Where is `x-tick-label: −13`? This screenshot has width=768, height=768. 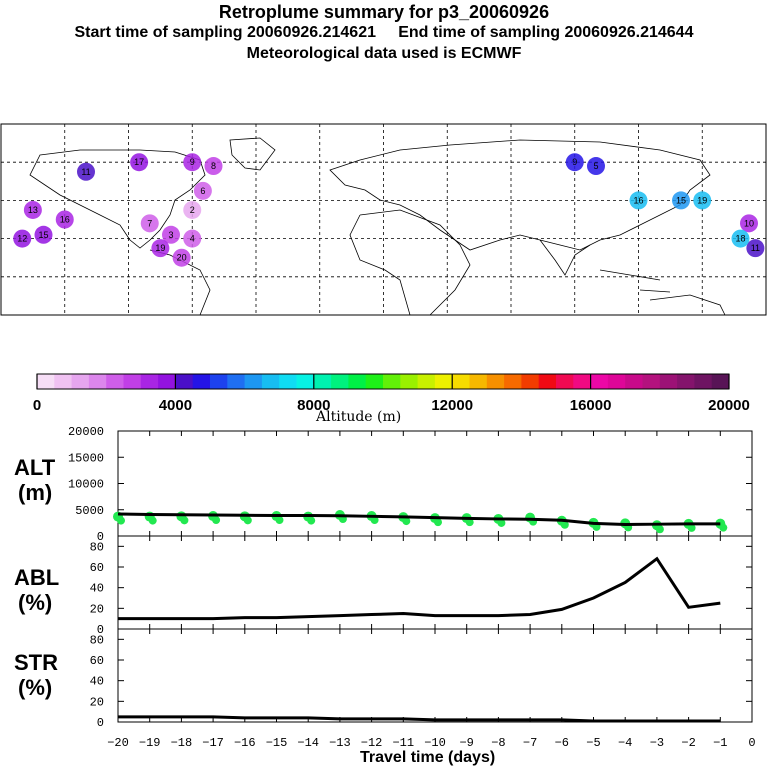
x-tick-label: −13 is located at coordinates (340, 743).